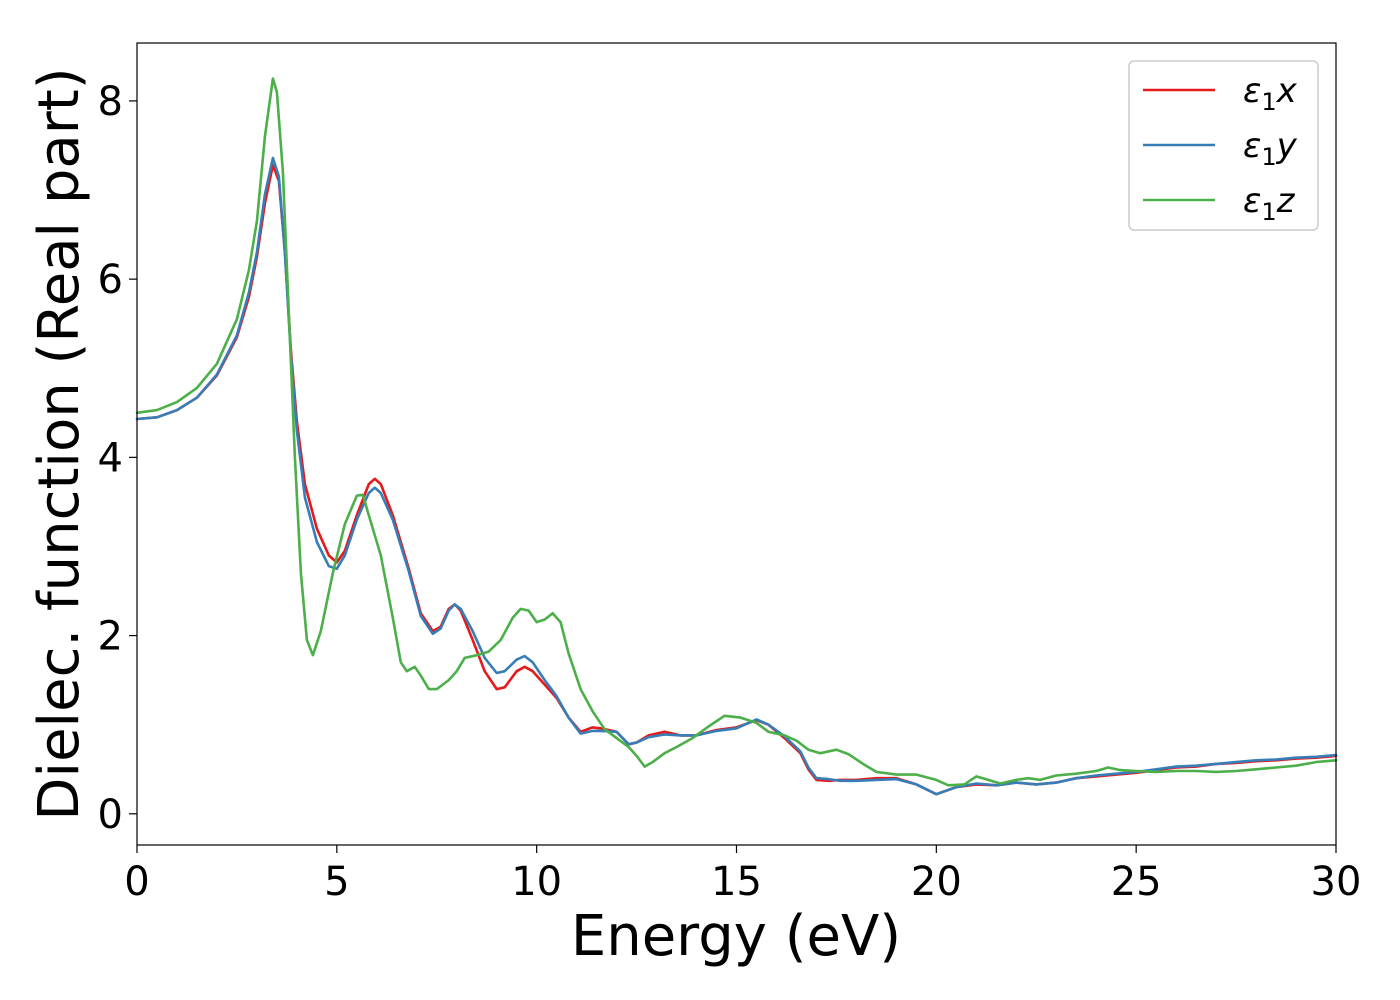 This screenshot has width=1400, height=1000. What do you see at coordinates (59, 443) in the screenshot?
I see `y-axis-label: Dielec. function (Real part)` at bounding box center [59, 443].